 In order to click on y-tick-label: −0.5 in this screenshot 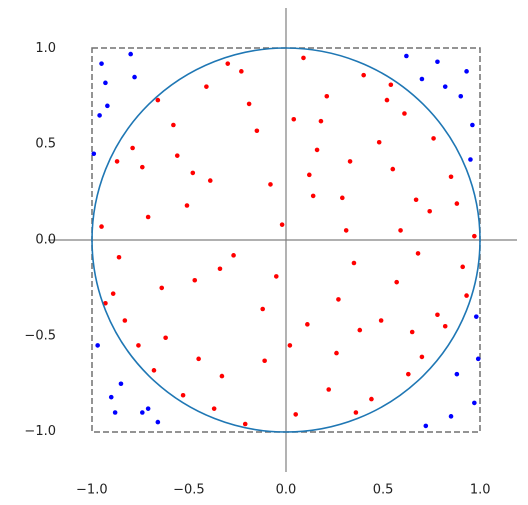, I will do `click(40, 335)`.